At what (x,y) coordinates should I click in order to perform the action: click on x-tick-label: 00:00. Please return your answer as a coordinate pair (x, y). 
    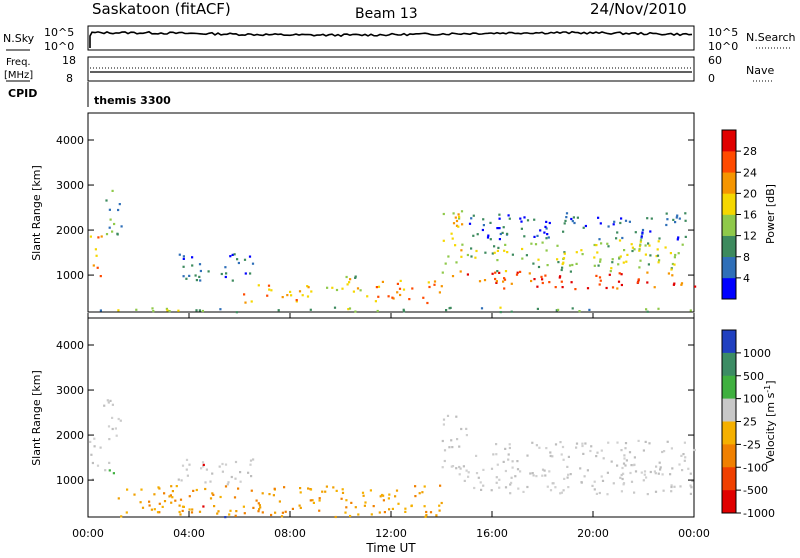
    Looking at the image, I should click on (88, 533).